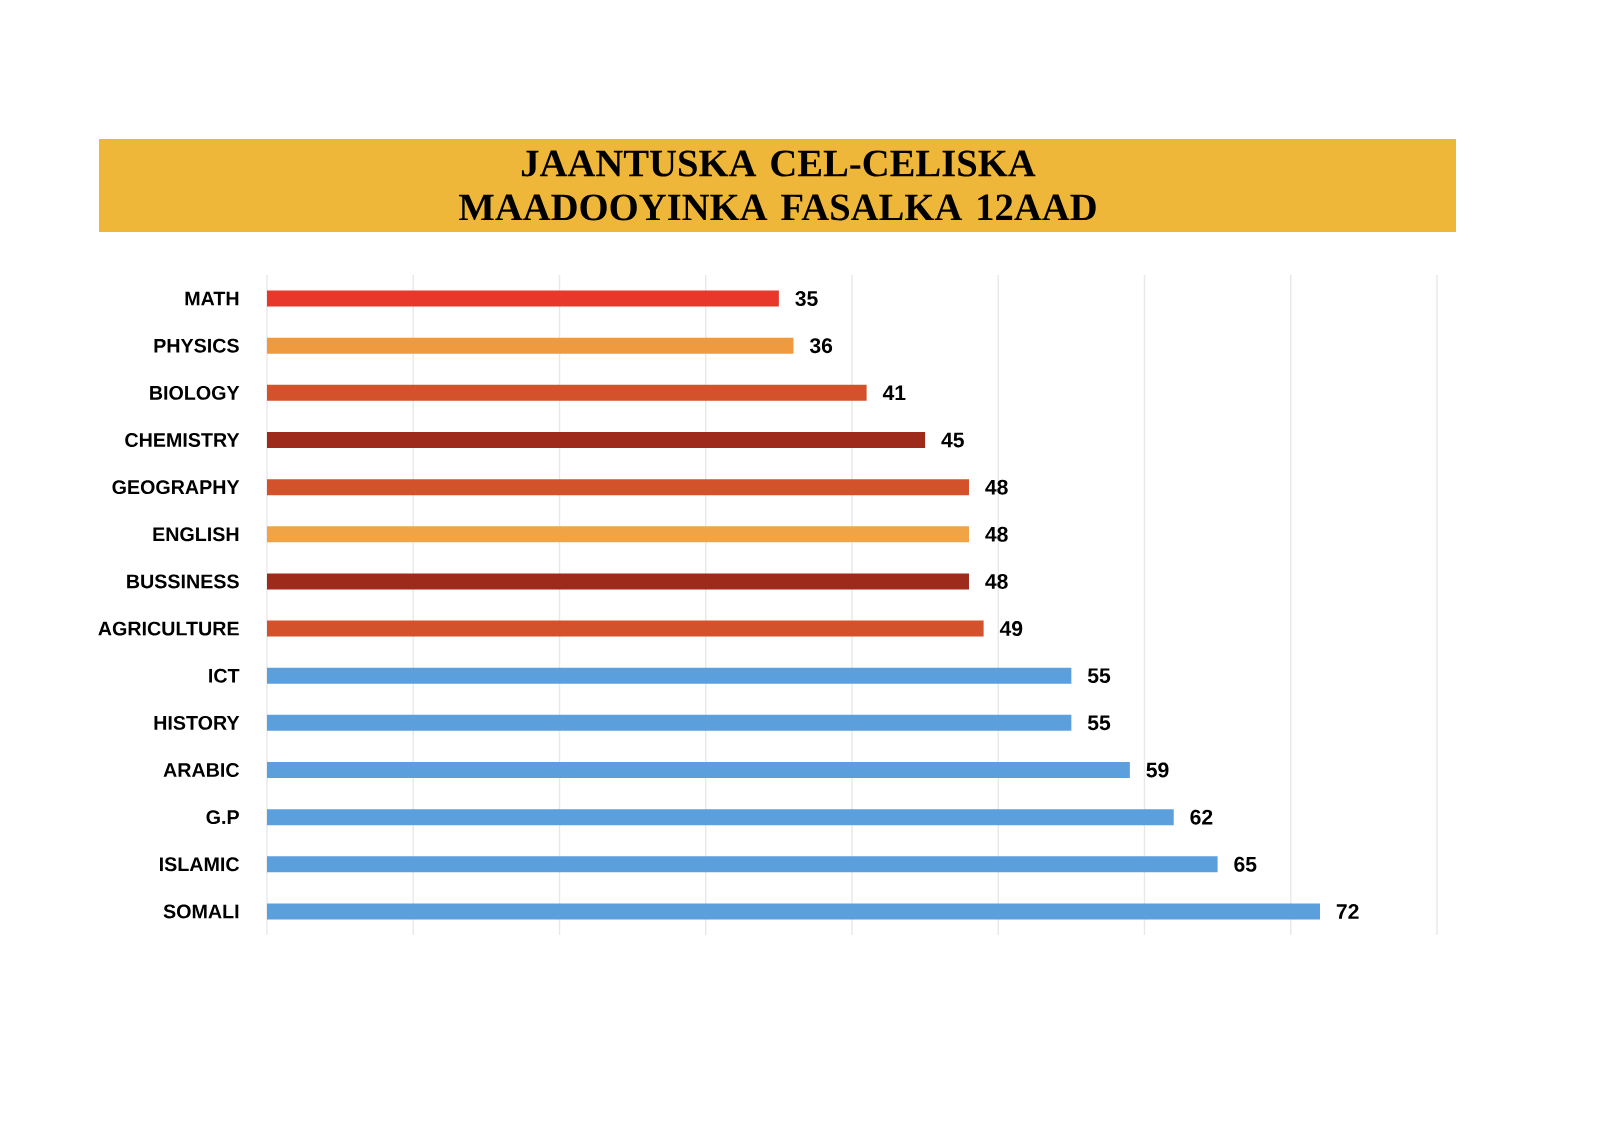  Describe the element at coordinates (777, 185) in the screenshot. I see `chart-title: JAANTUSKA CEL-CELISKA MAADOOYINKA FASALKA 12AAD` at that location.